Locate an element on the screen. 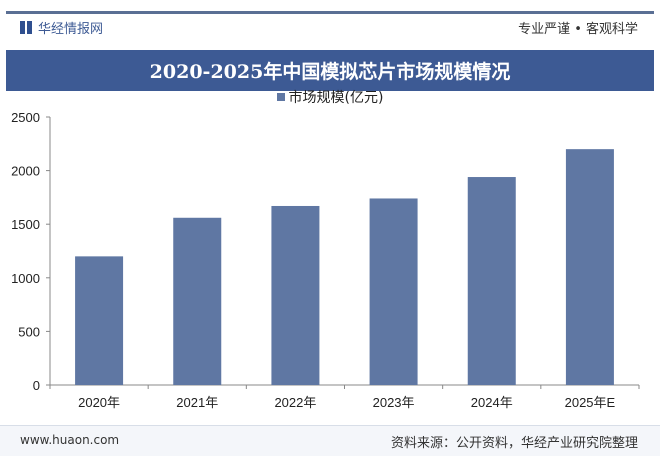 This screenshot has height=461, width=660. slogan: 专业严谨 • 客观科学 is located at coordinates (578, 29).